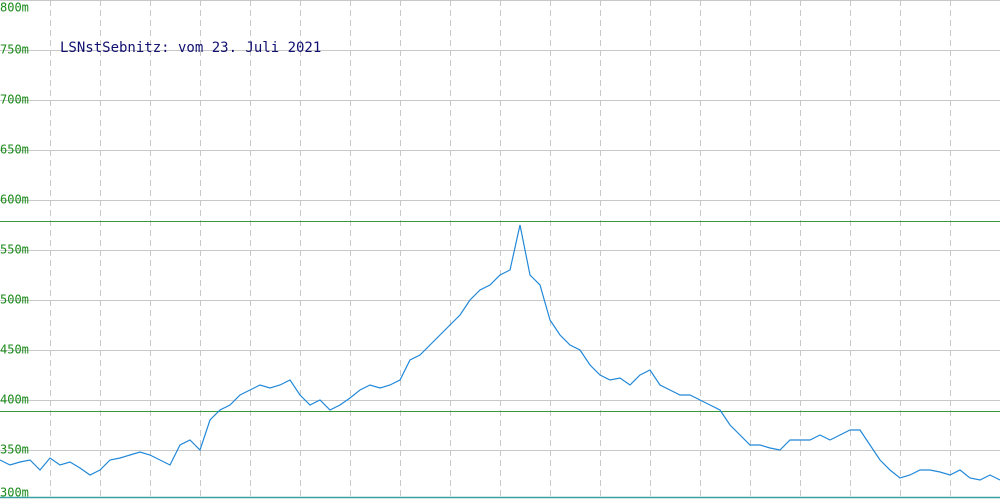  Describe the element at coordinates (14, 350) in the screenshot. I see `y-tick-label: 450m` at that location.